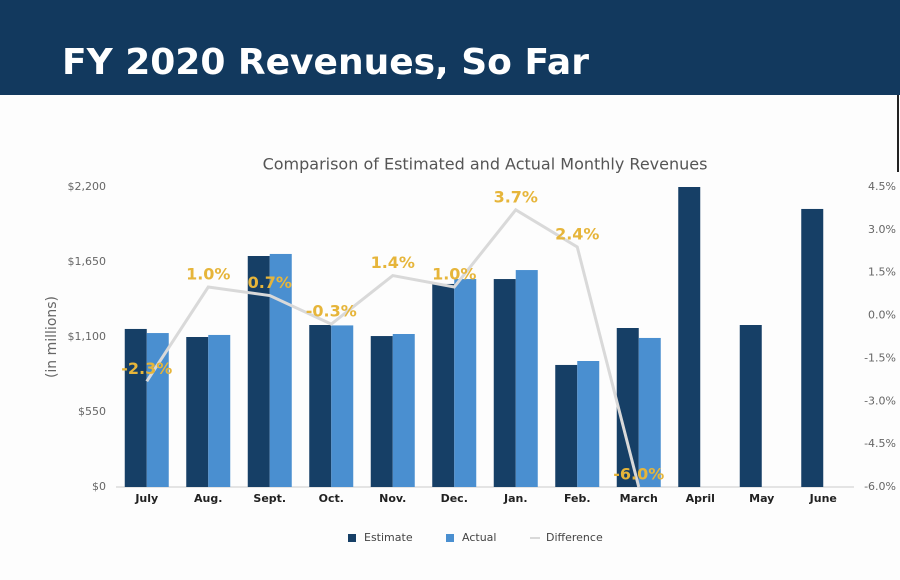 This screenshot has width=900, height=580. Describe the element at coordinates (393, 262) in the screenshot. I see `data-label: 1.4%` at that location.